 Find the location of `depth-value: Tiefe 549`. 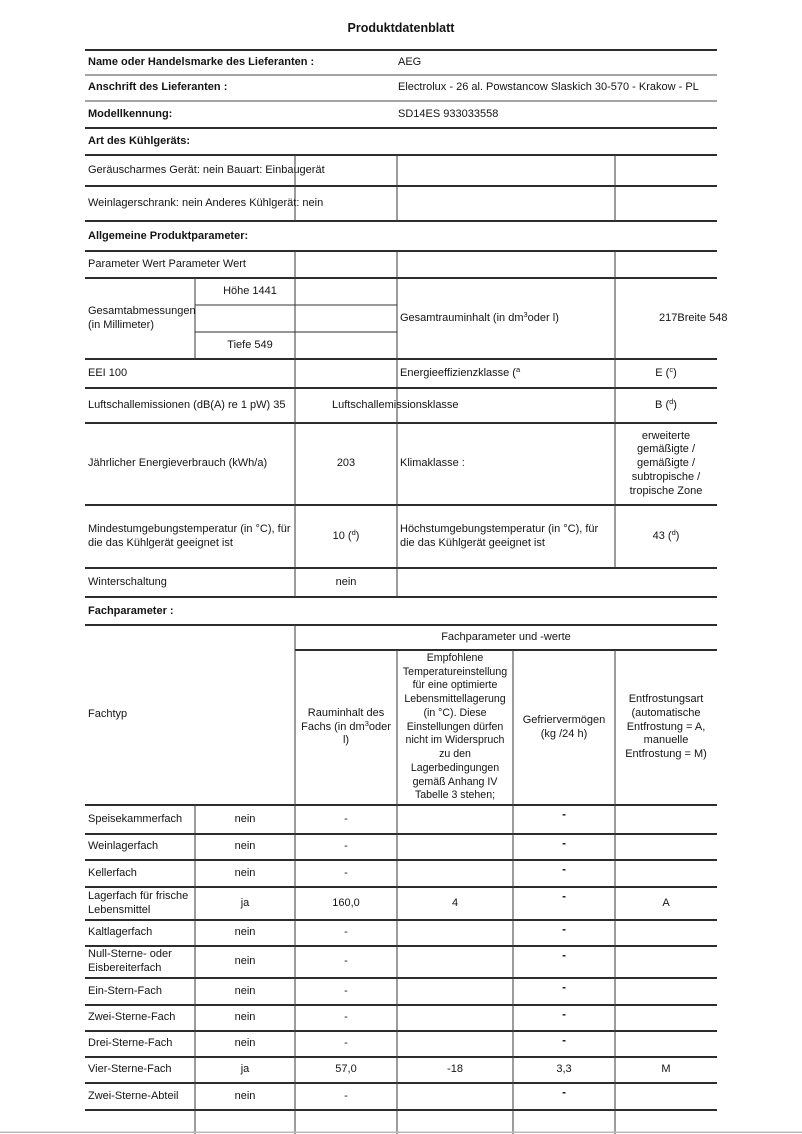

depth-value: Tiefe 549 is located at coordinates (250, 344).